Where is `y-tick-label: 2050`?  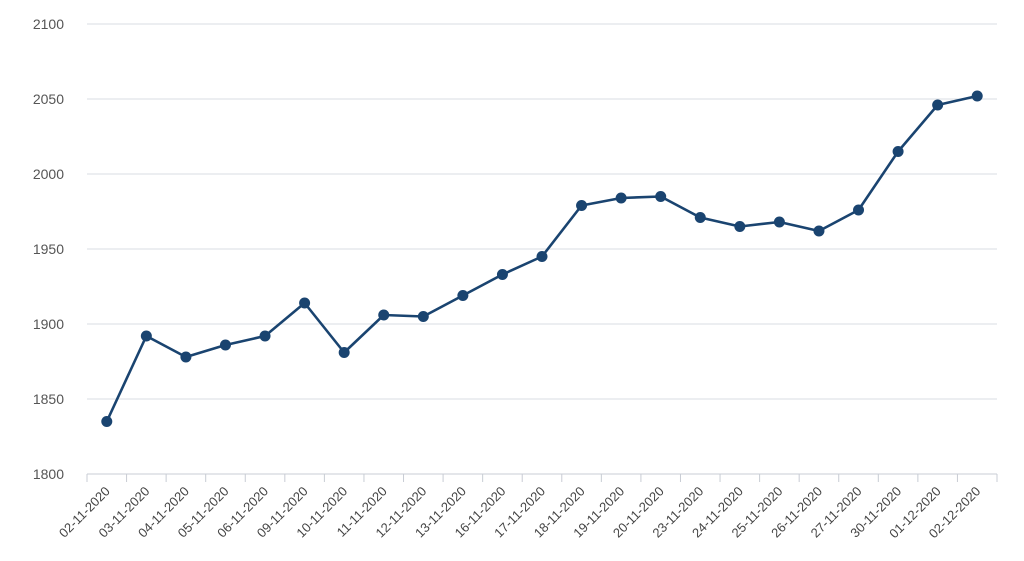
y-tick-label: 2050 is located at coordinates (48, 99).